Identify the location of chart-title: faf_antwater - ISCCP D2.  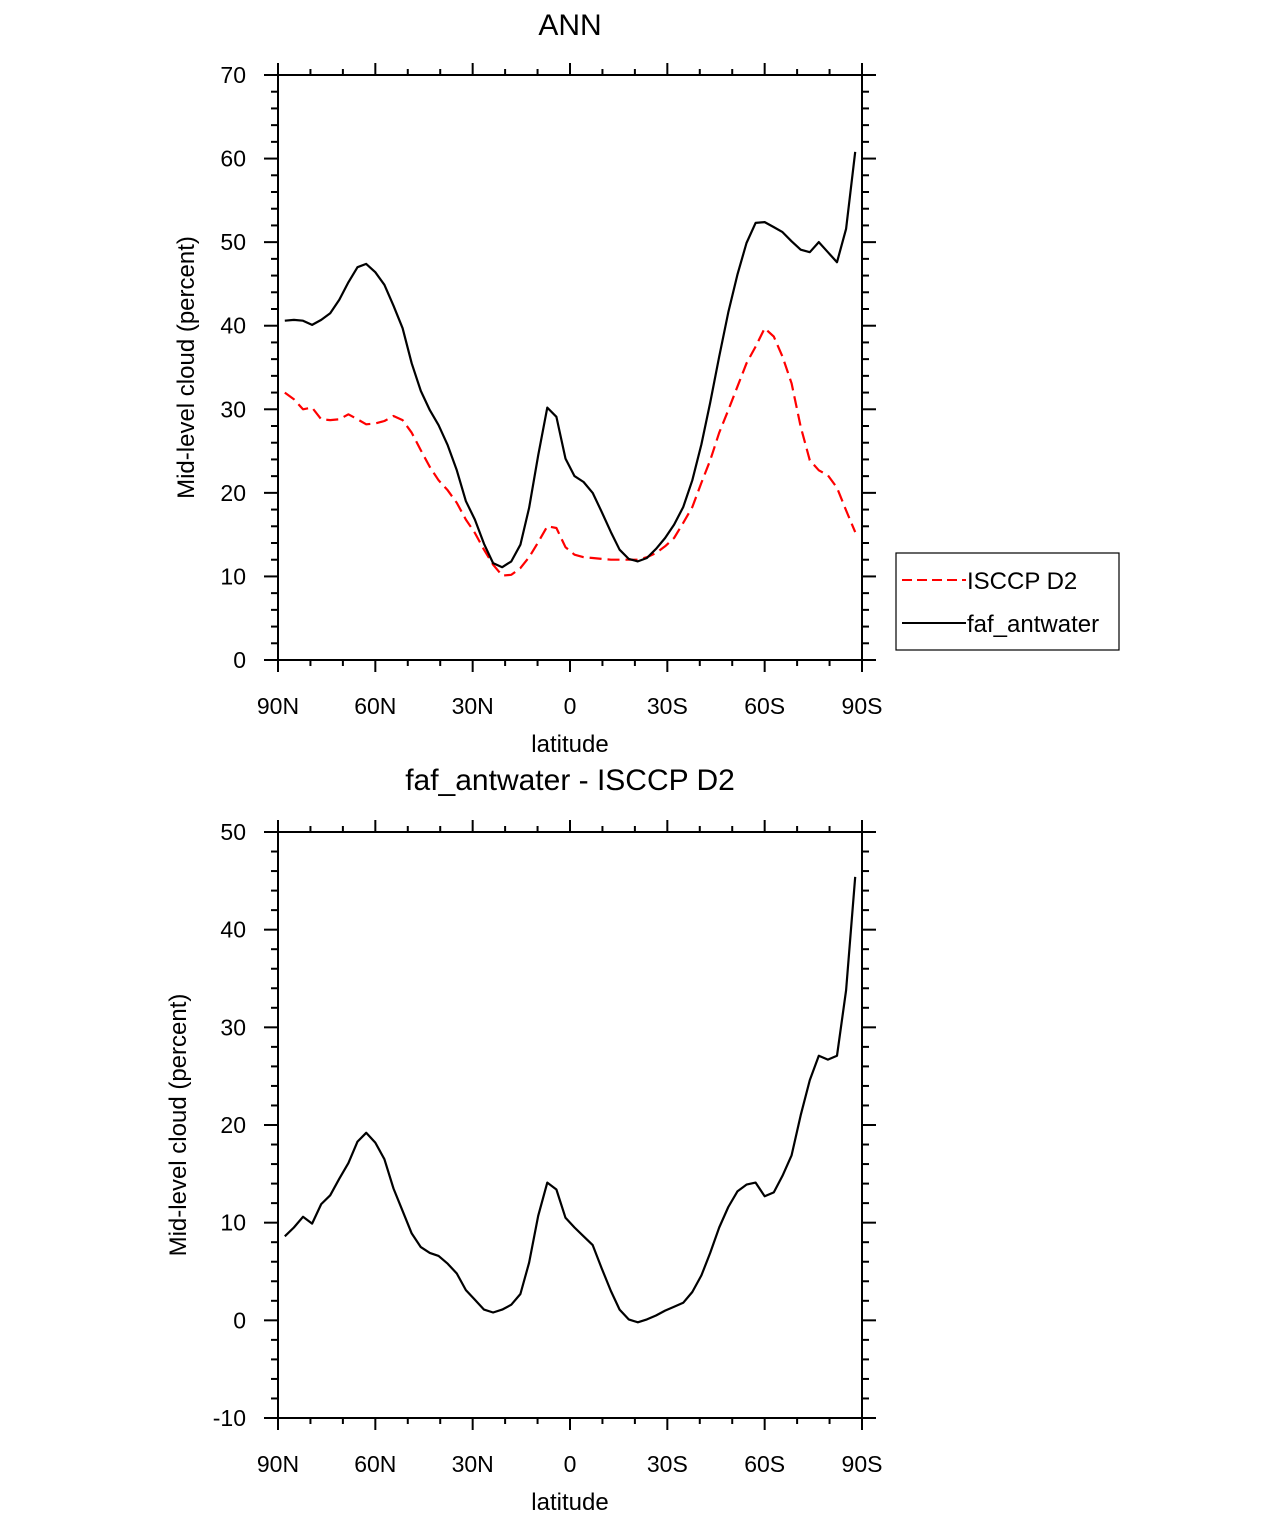
(570, 780).